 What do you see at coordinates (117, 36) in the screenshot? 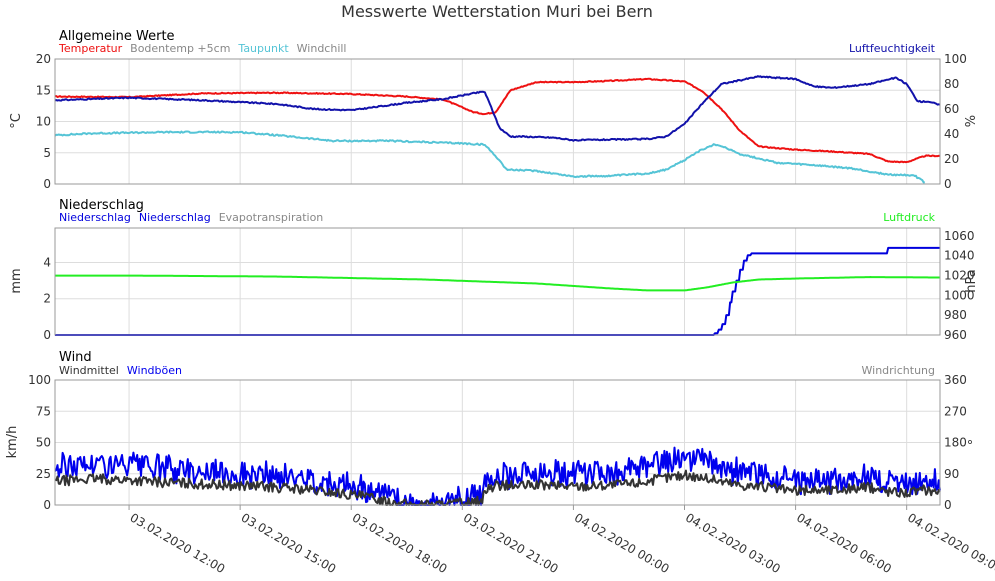
I see `panel-title-allgemeine-werte: Allgemeine Werte` at bounding box center [117, 36].